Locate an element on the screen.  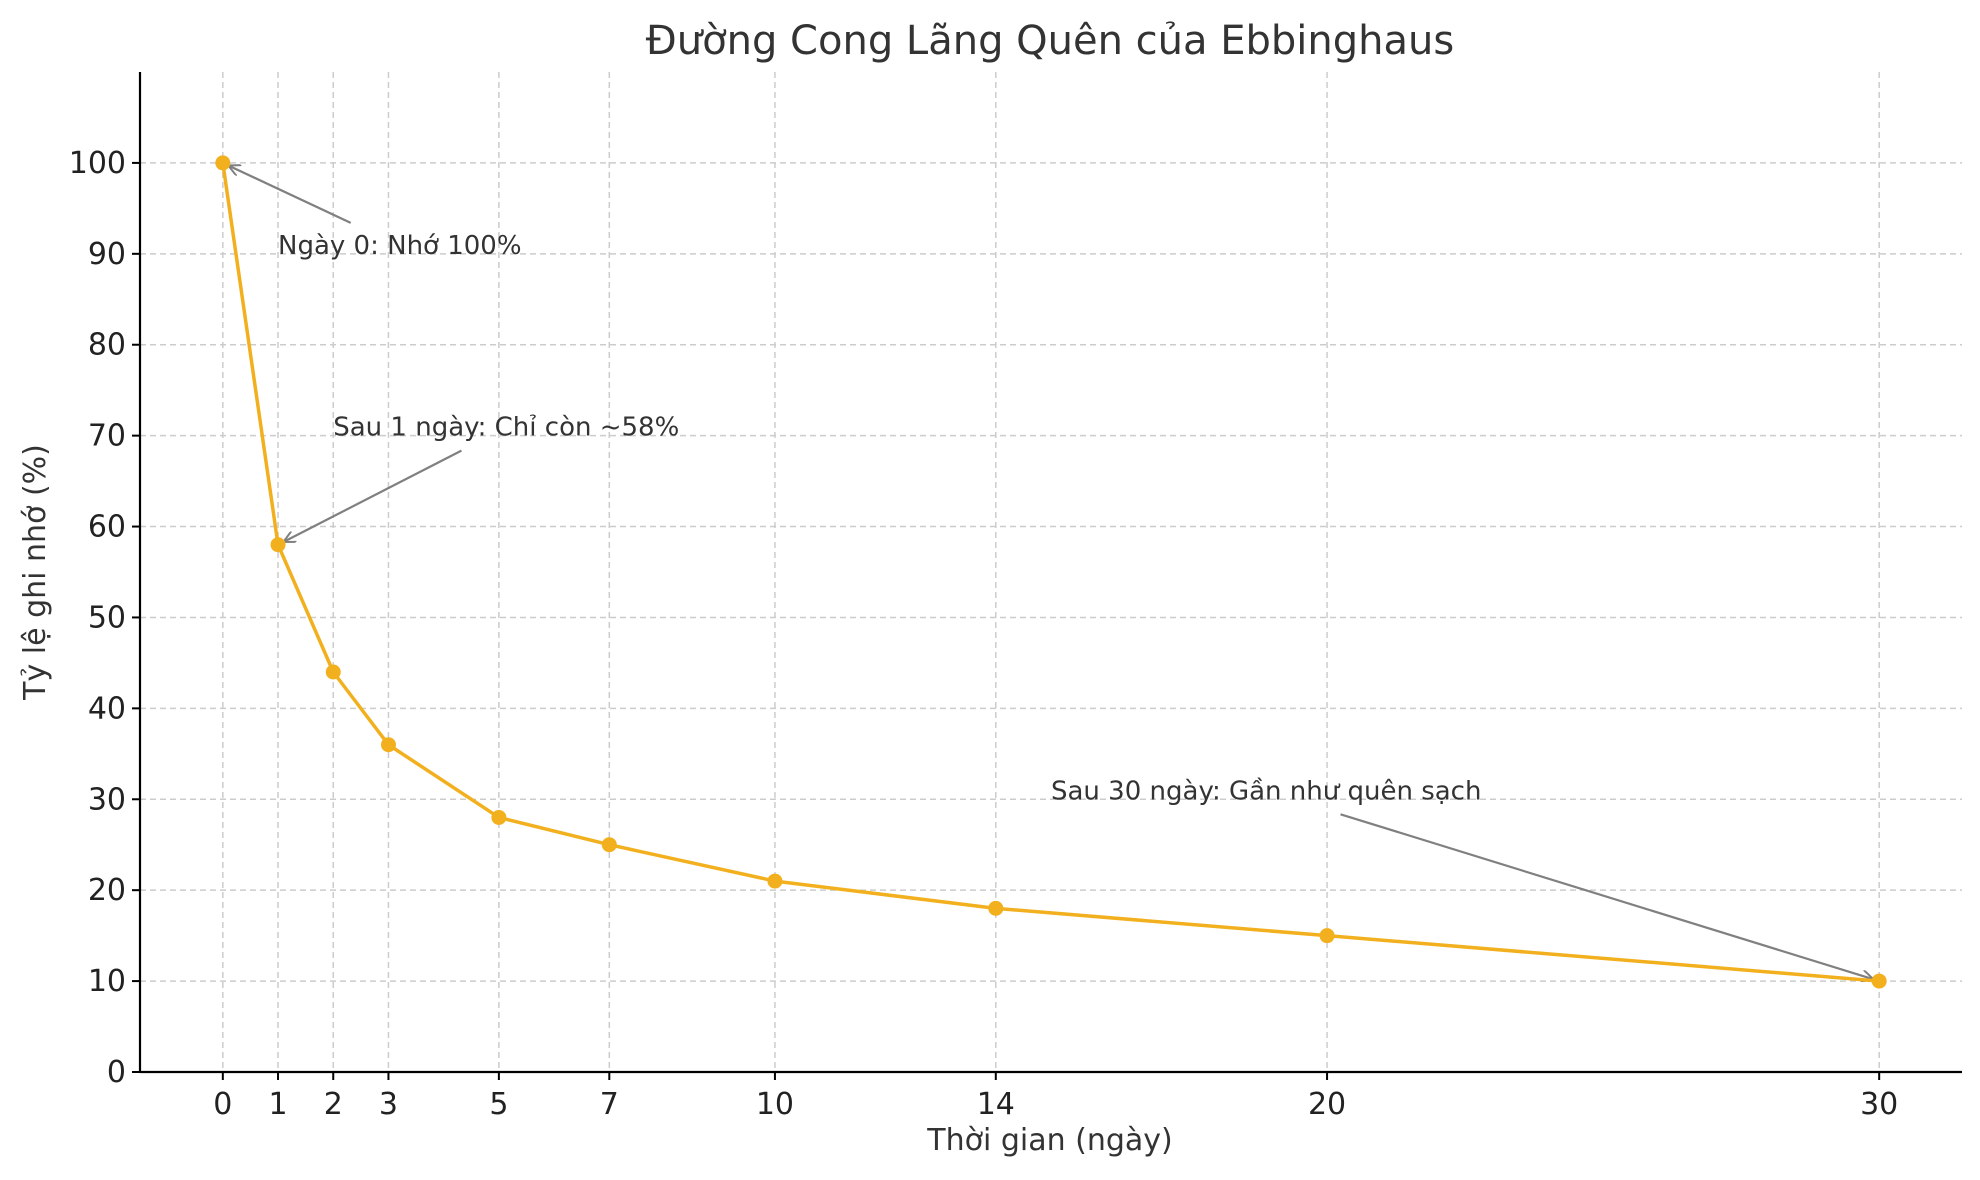
x-tick-label: 20 is located at coordinates (1327, 1104).